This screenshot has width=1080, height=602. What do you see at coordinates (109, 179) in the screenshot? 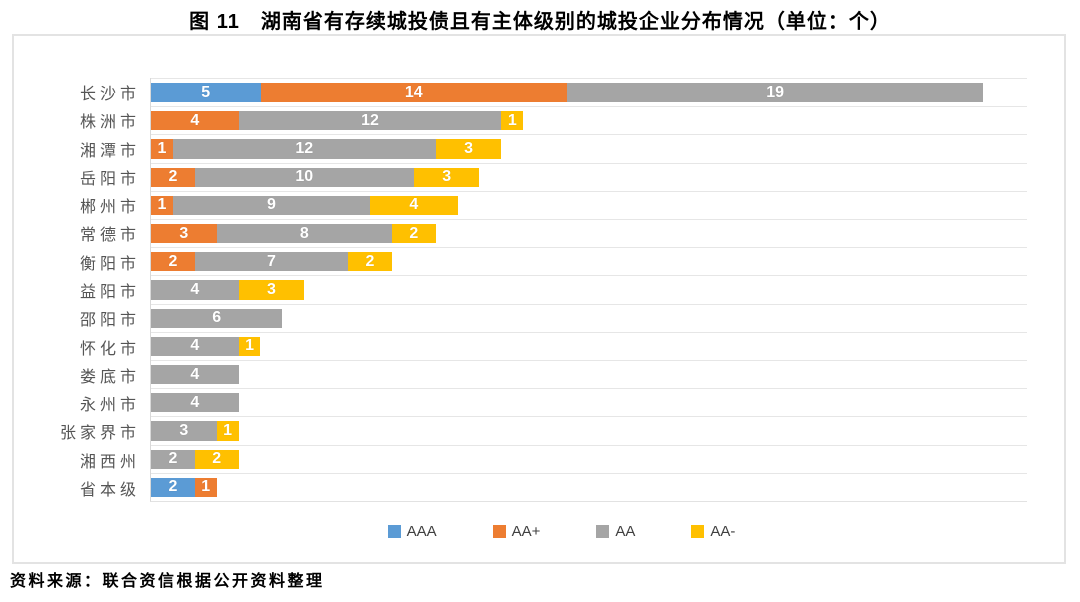
I see `category-label: 岳阳市` at bounding box center [109, 179].